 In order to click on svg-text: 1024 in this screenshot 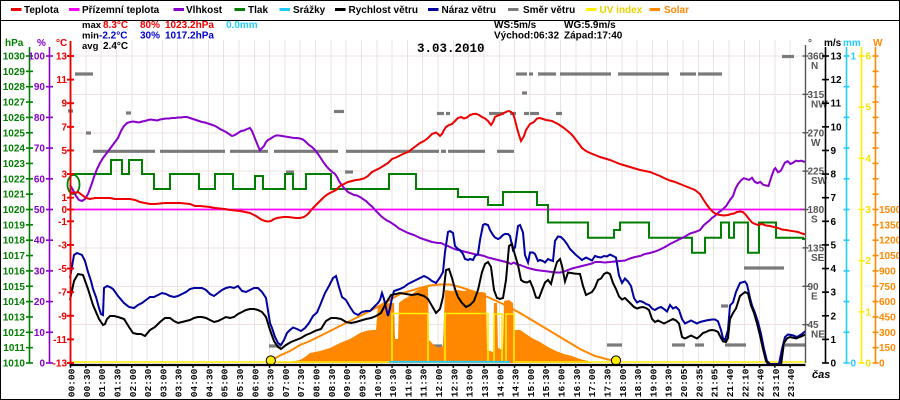, I will do `click(14, 149)`.